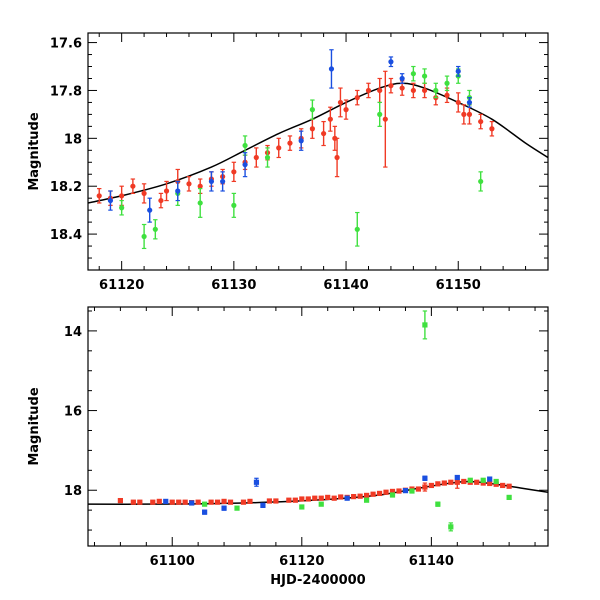 This screenshot has height=600, width=600. I want to click on top-y-axis-label: Magnitude, so click(34, 151).